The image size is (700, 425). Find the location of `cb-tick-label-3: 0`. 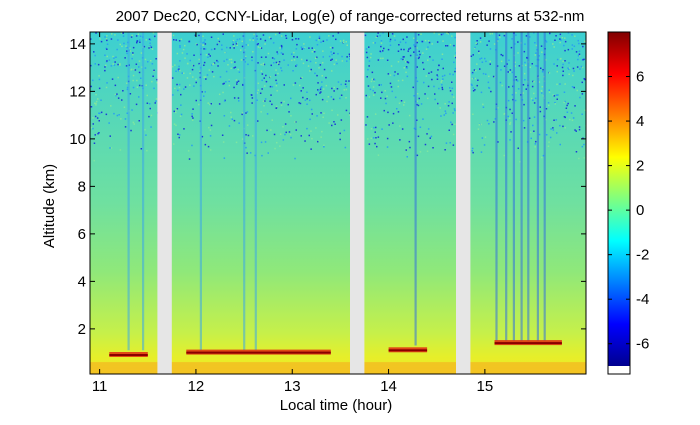

cb-tick-label-3: 0 is located at coordinates (640, 210).